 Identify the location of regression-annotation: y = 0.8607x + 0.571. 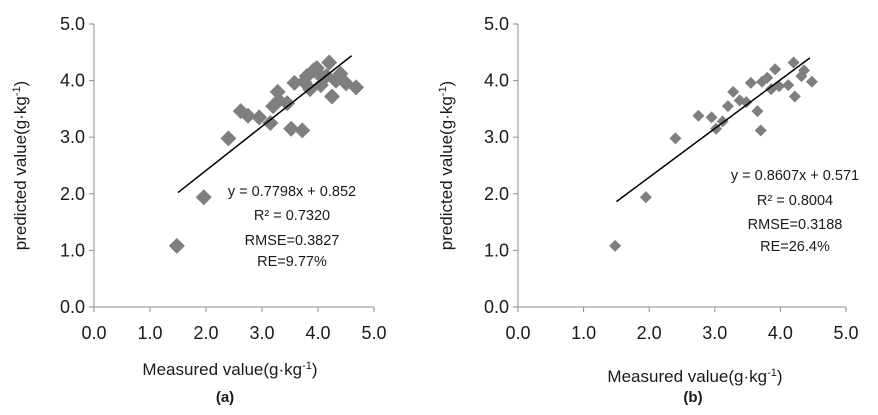
(795, 176).